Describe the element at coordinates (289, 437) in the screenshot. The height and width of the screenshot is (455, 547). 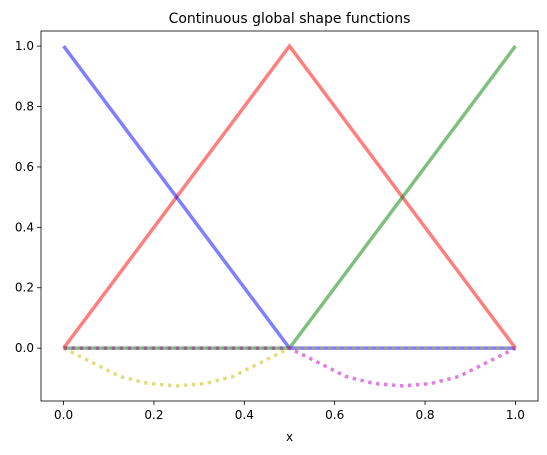
I see `x-axis-label: x` at that location.